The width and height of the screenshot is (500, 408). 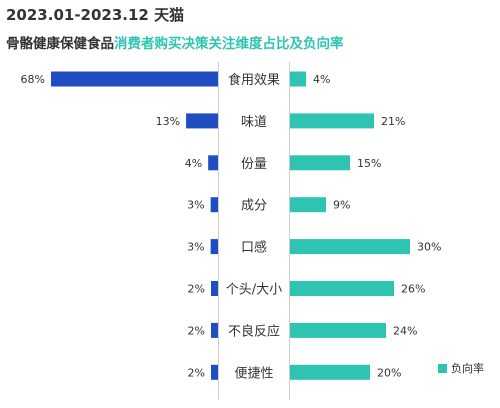 What do you see at coordinates (341, 205) in the screenshot?
I see `right-bar-label: 9%` at bounding box center [341, 205].